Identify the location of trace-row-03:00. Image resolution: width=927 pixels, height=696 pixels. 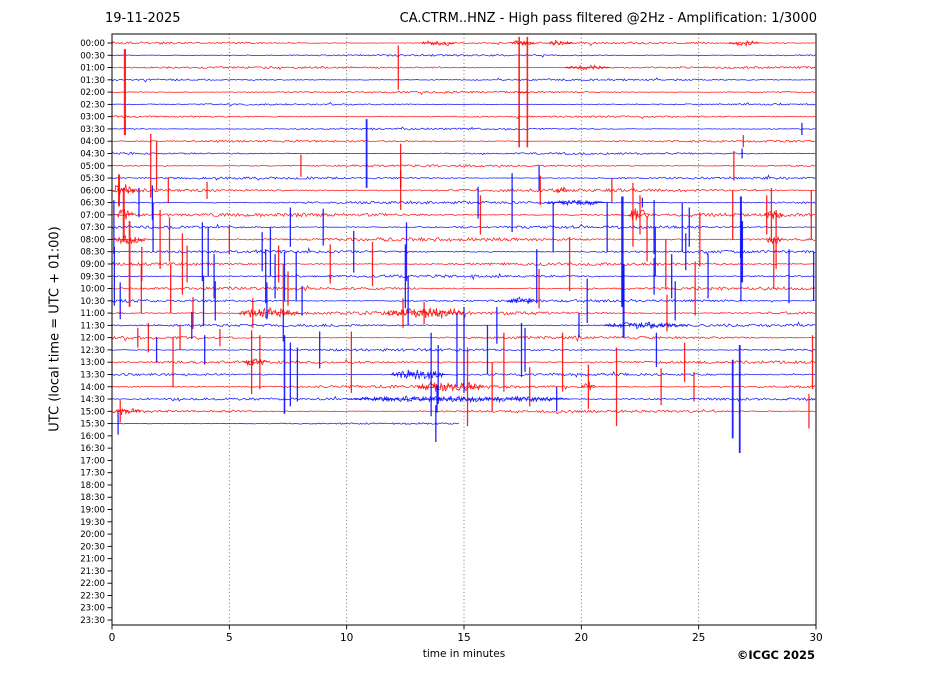
(464, 117).